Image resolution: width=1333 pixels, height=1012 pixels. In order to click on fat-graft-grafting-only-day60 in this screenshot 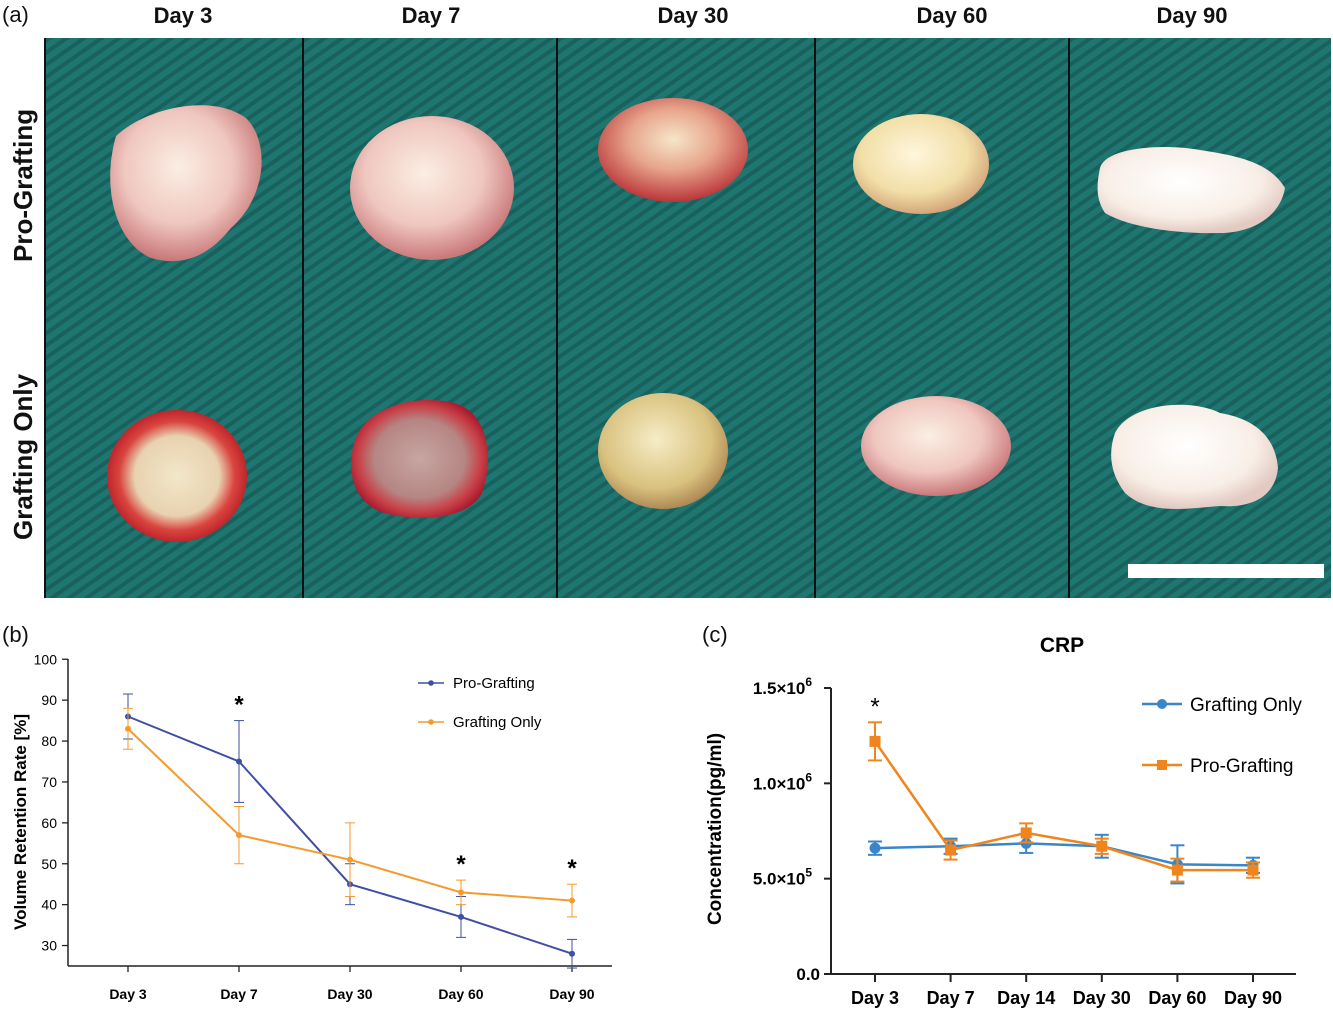, I will do `click(936, 446)`.